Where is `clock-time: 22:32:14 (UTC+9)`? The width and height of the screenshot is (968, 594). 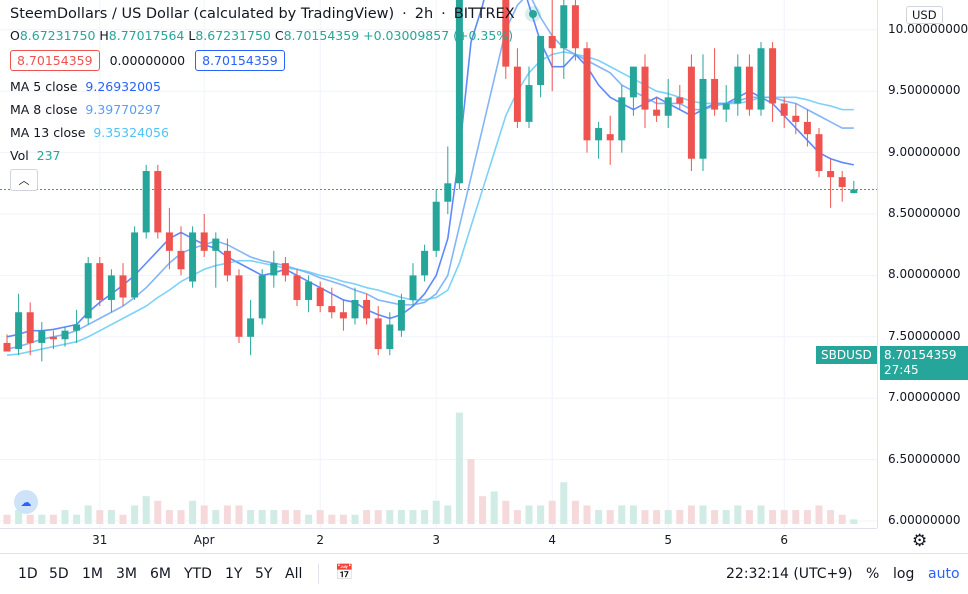
clock-time: 22:32:14 (UTC+9) is located at coordinates (789, 574).